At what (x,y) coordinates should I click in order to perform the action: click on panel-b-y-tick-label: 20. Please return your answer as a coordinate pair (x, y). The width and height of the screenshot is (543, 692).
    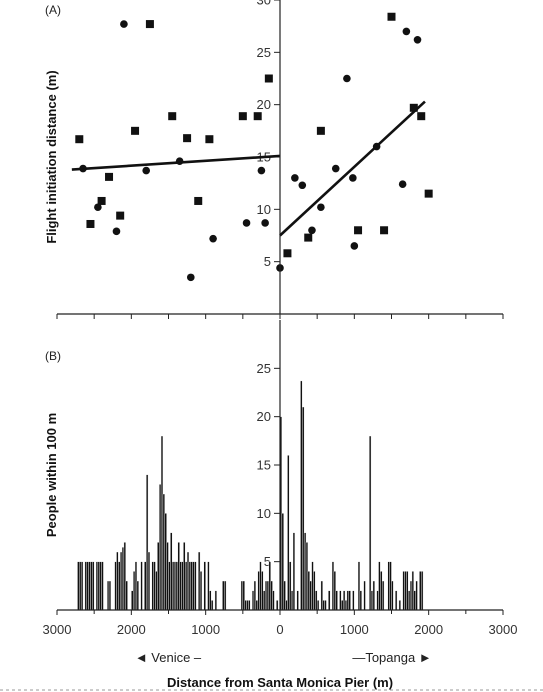
    Looking at the image, I should click on (264, 416).